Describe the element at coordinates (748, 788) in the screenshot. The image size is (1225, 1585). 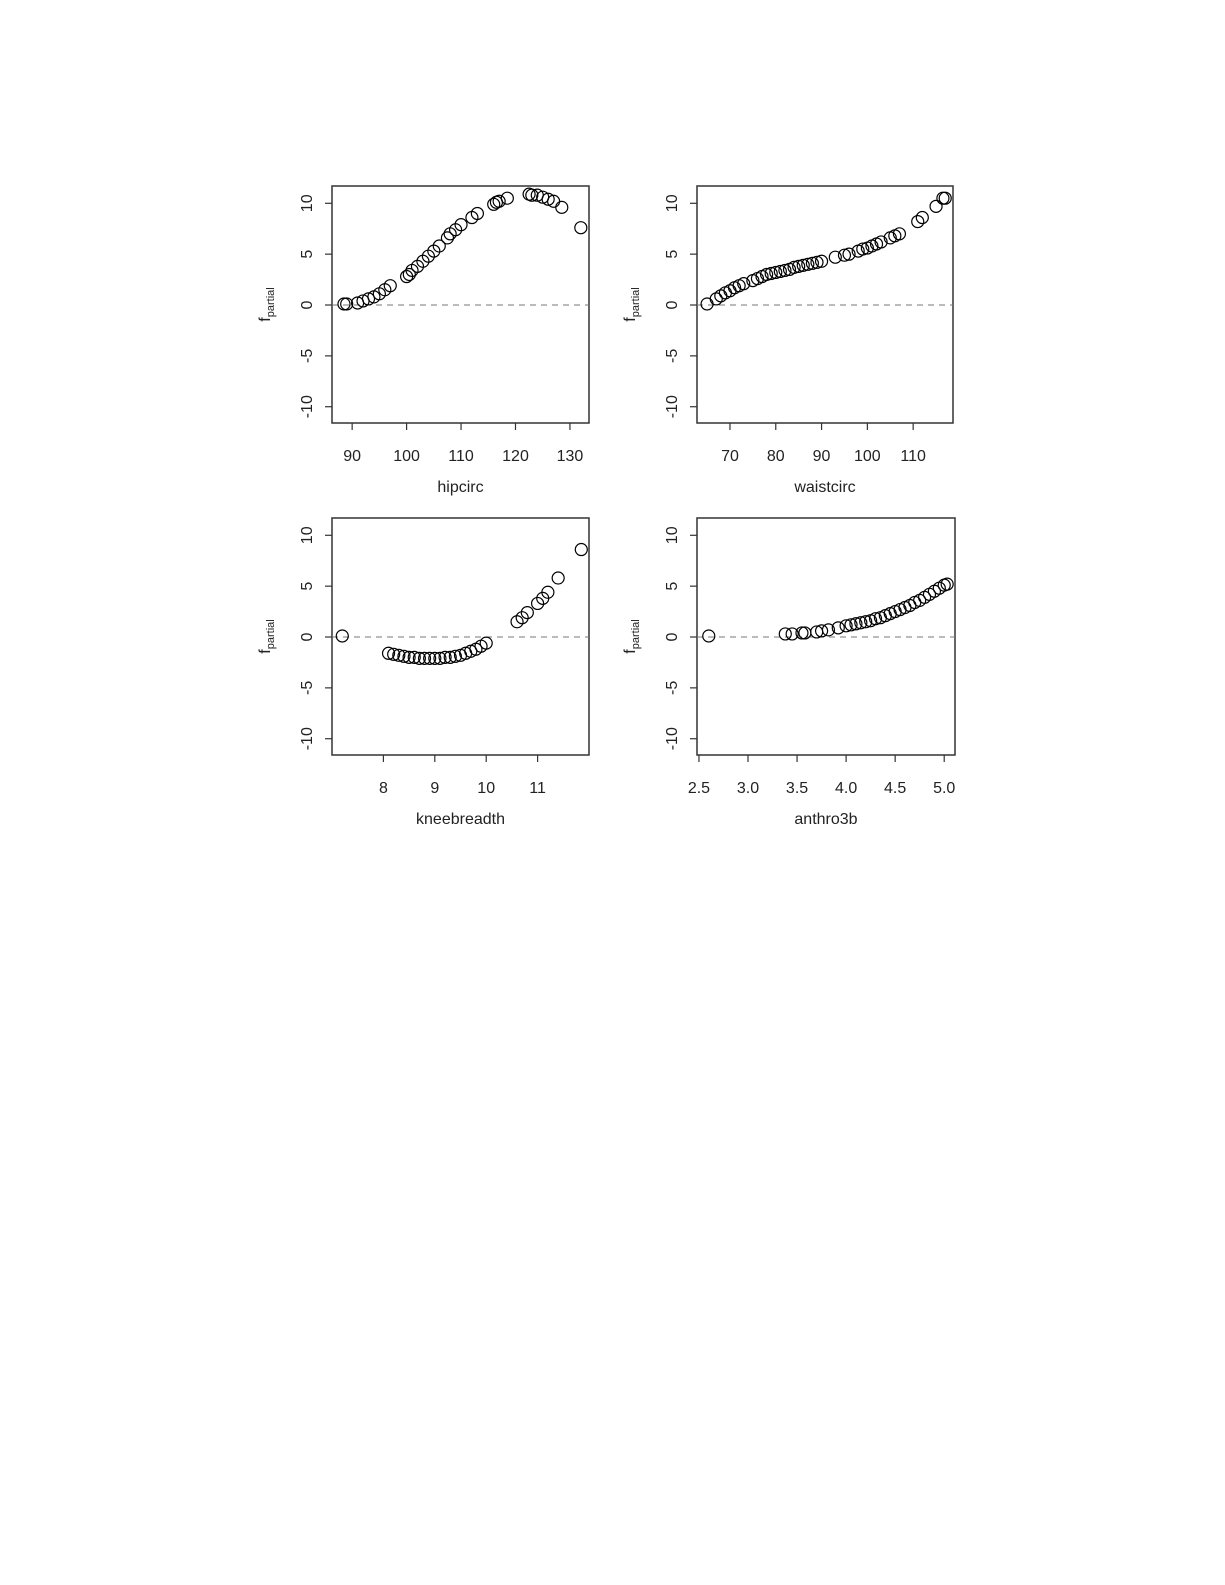
I see `x-tick-label: 3.0` at that location.